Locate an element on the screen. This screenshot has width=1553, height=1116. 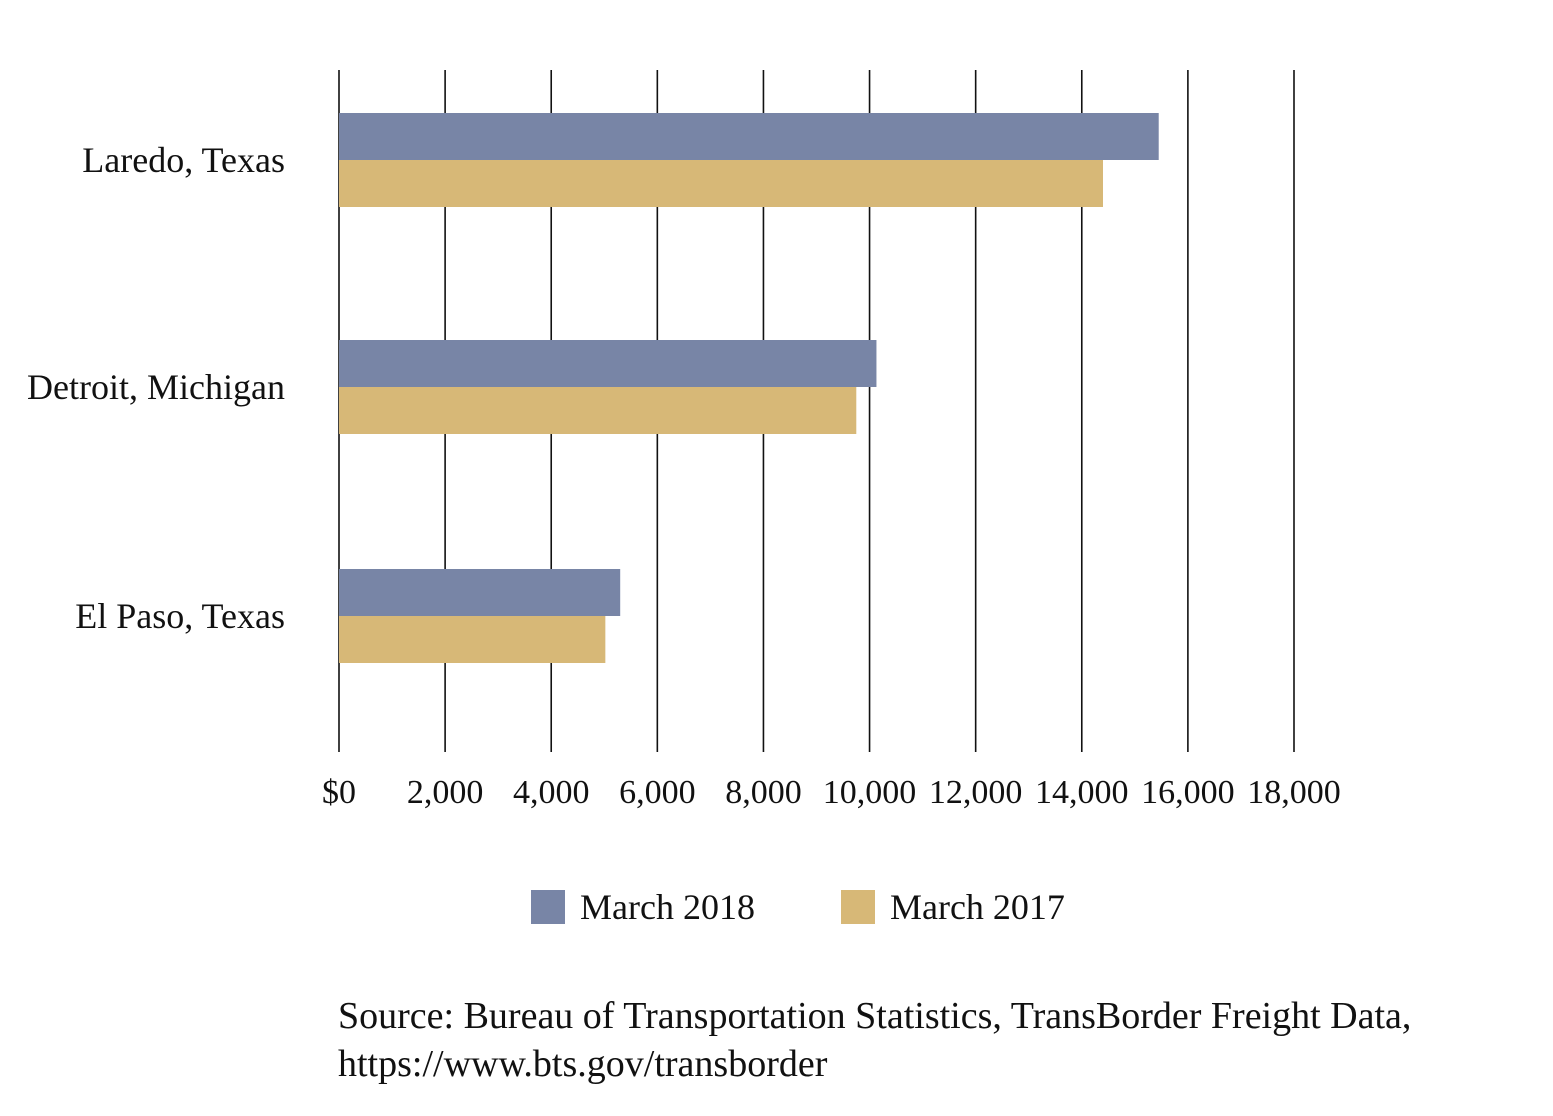
x-tick-label-4000: 4,000 is located at coordinates (551, 792).